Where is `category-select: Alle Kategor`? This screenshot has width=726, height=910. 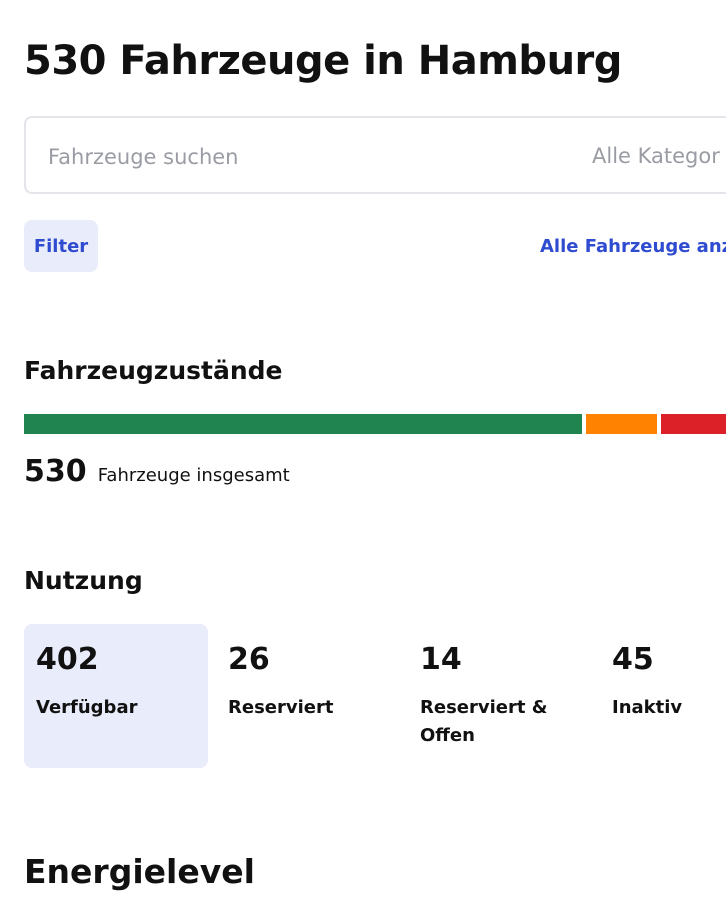
category-select: Alle Kategor is located at coordinates (656, 156).